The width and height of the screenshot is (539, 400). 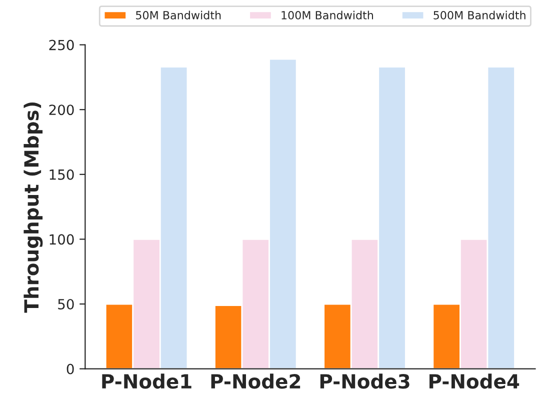 I want to click on y-tick-label: 50, so click(x=66, y=304).